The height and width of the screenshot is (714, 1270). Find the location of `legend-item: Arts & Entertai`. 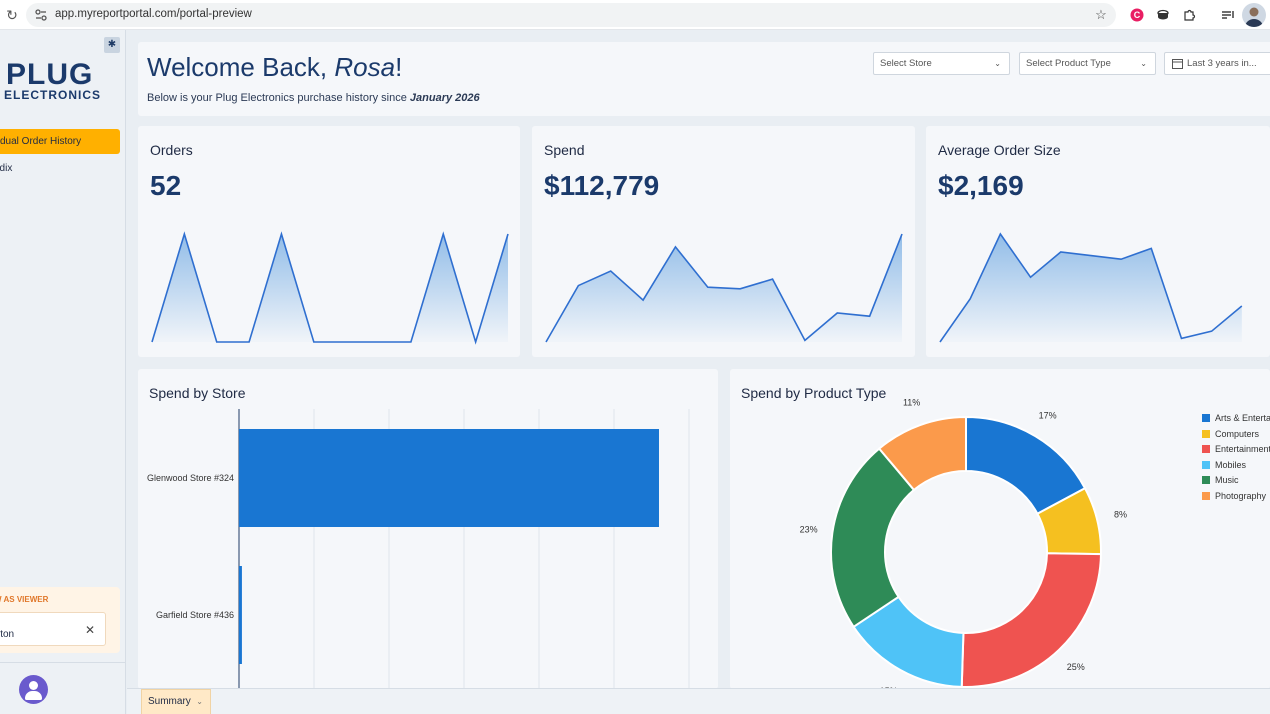

legend-item: Arts & Entertai is located at coordinates (1236, 418).